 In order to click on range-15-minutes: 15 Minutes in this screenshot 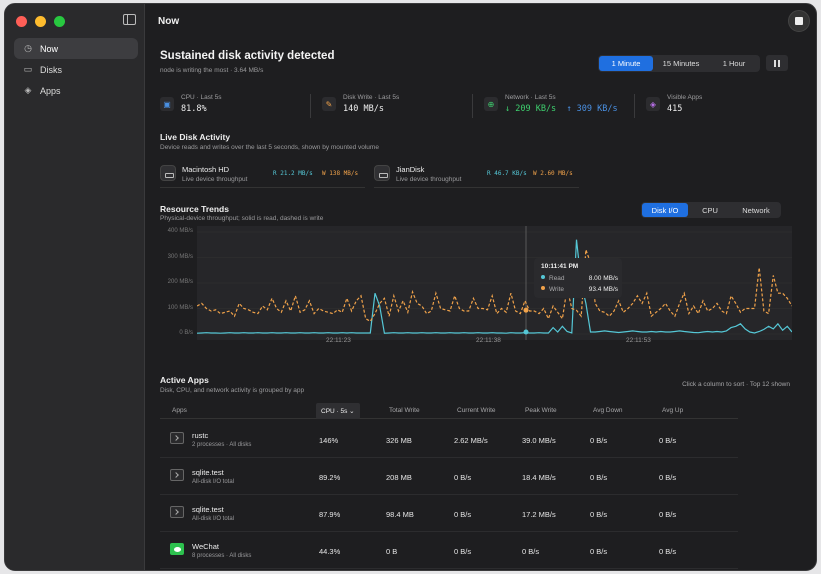, I will do `click(681, 63)`.